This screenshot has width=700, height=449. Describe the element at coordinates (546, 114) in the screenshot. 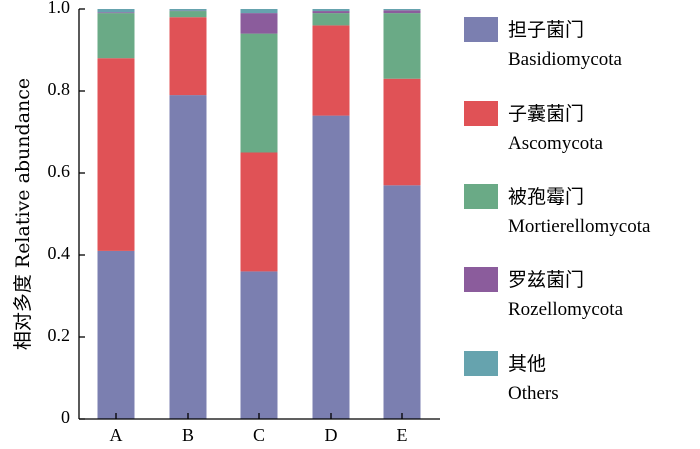

I see `legend-label-cn-1: 子囊菌门` at that location.